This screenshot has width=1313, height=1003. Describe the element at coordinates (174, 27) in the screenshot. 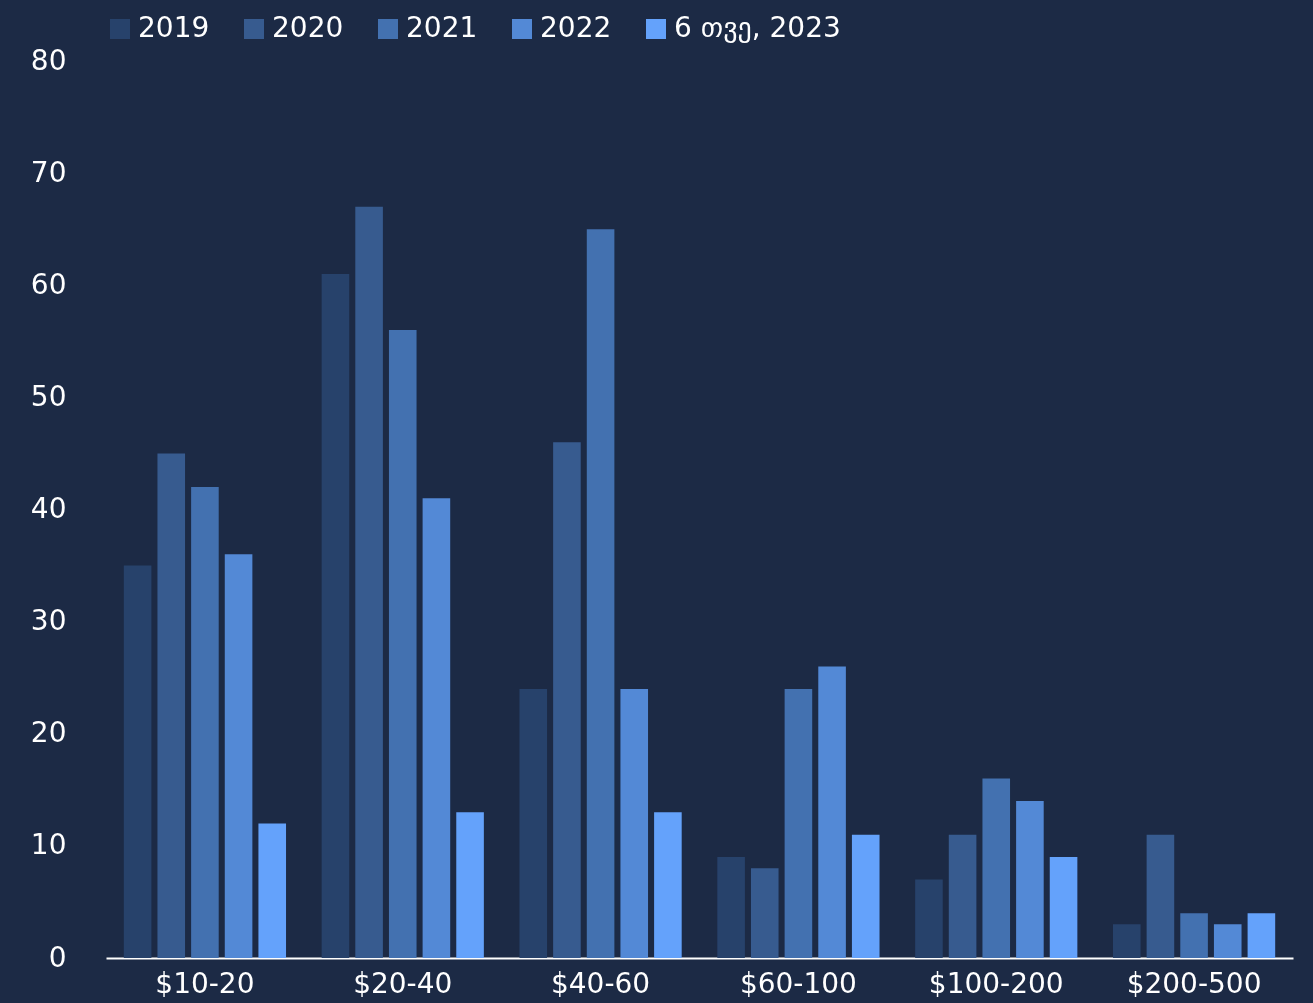

I see `legend-label: 2019` at that location.